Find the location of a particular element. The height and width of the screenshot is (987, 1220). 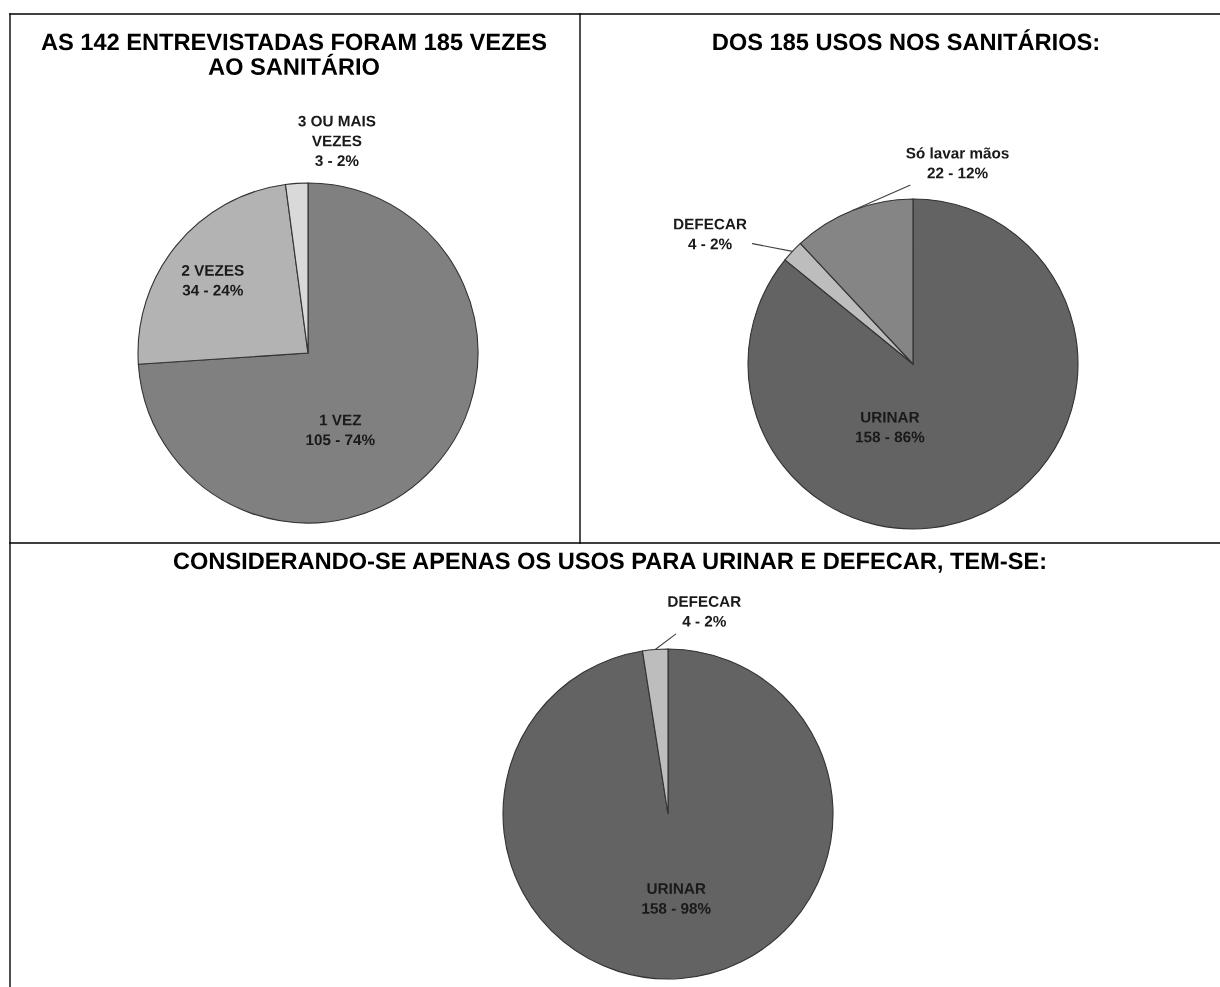

data-label: 158 - 98% is located at coordinates (676, 908).